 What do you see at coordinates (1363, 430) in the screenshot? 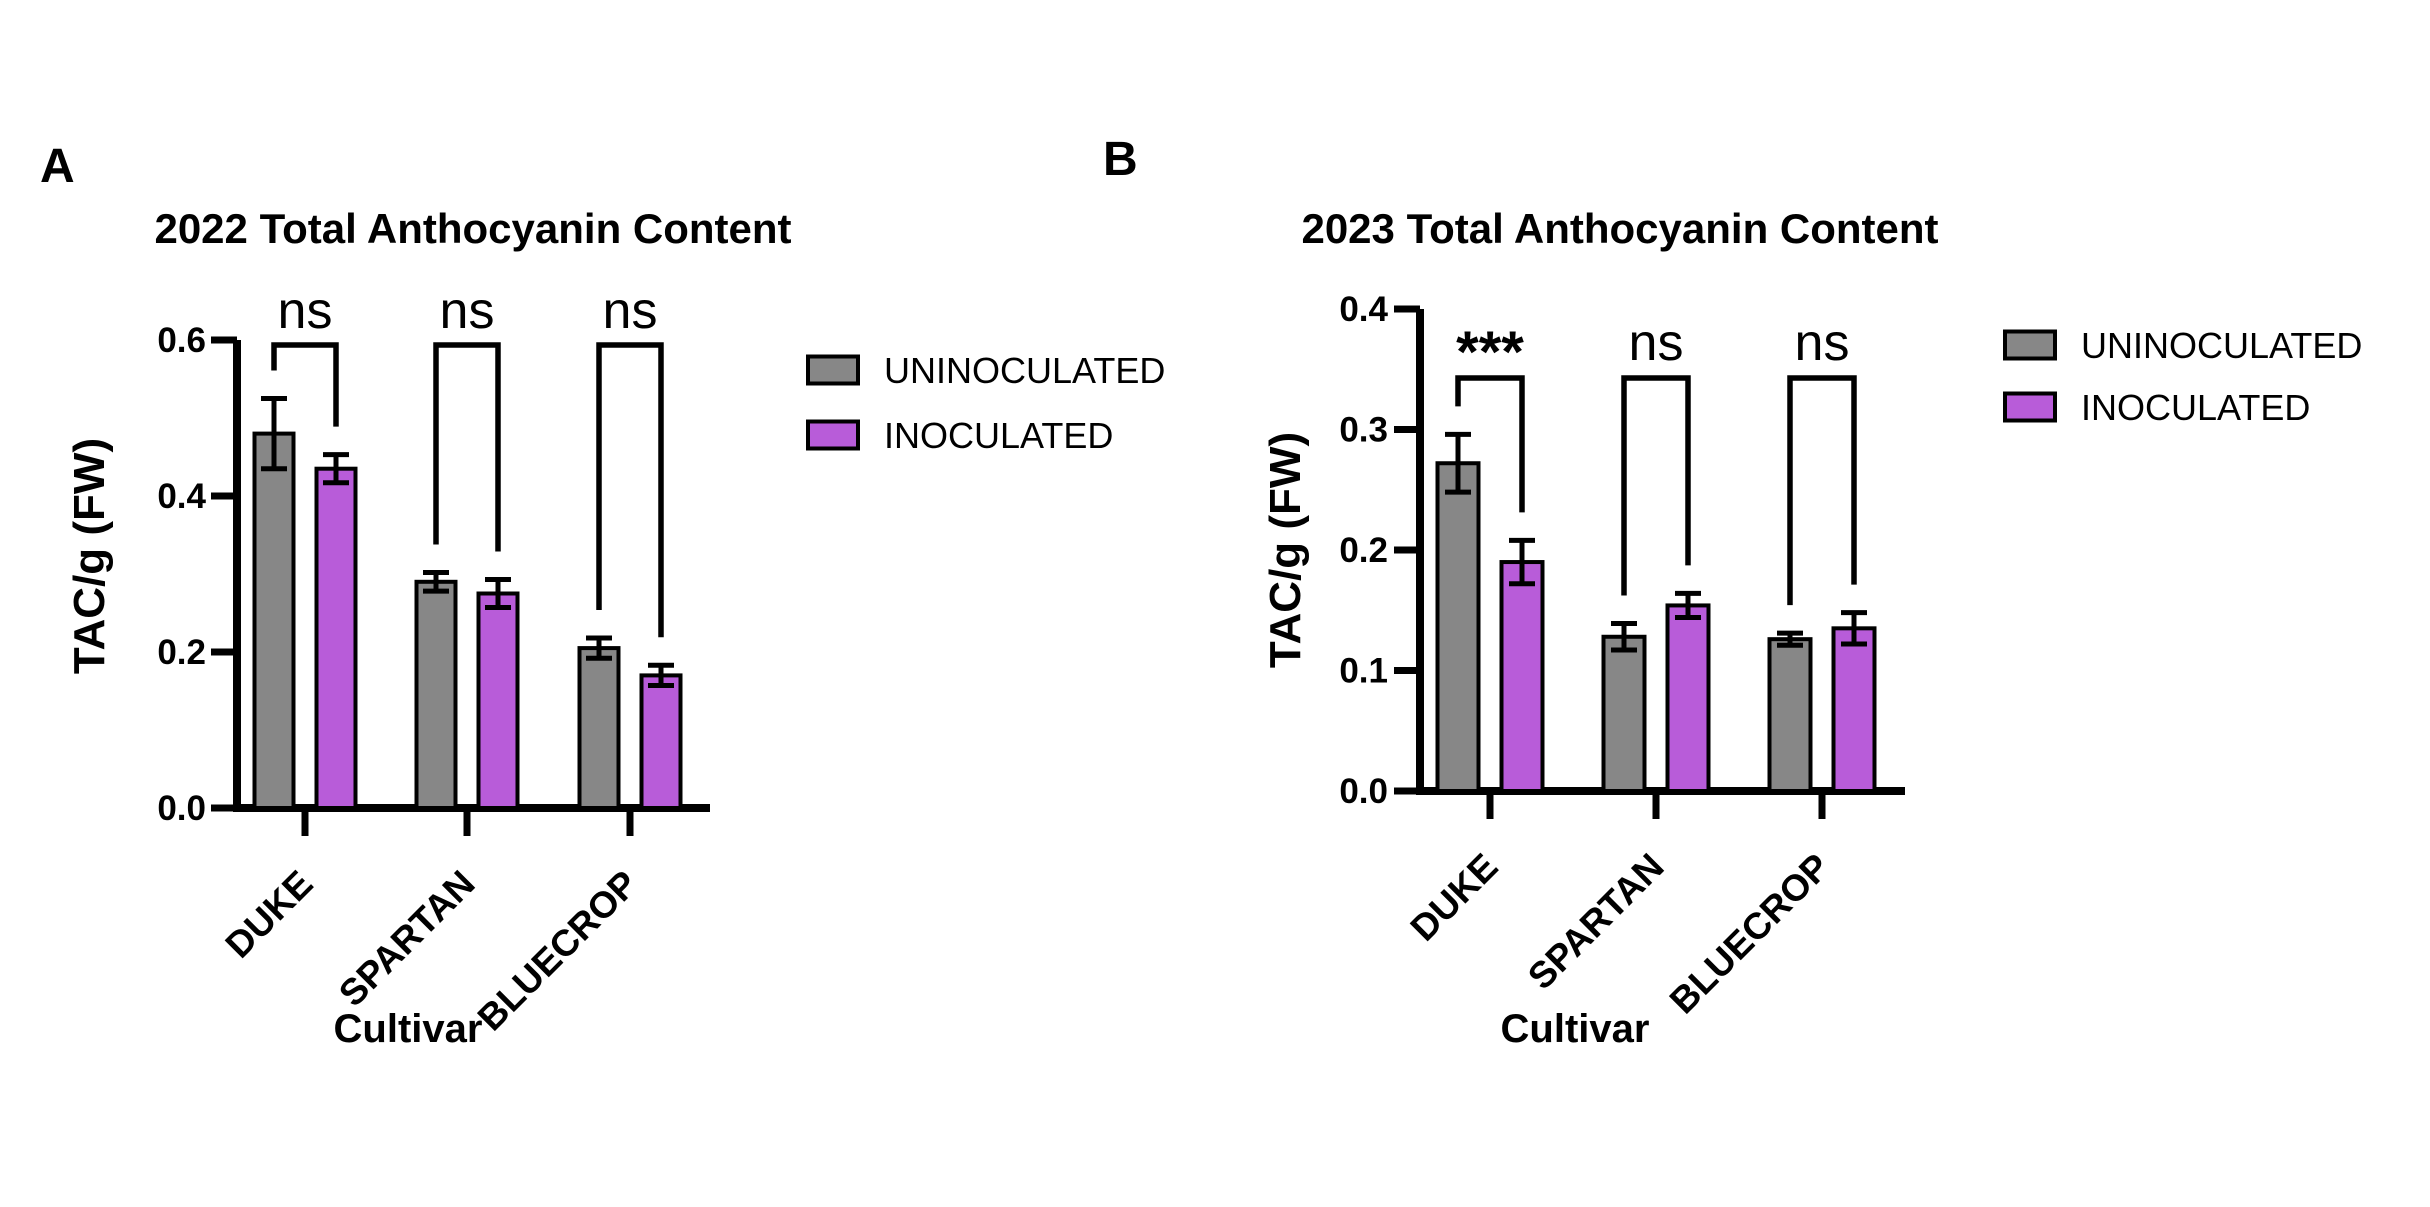
I see `y-tick-label: 0.3` at bounding box center [1363, 430].